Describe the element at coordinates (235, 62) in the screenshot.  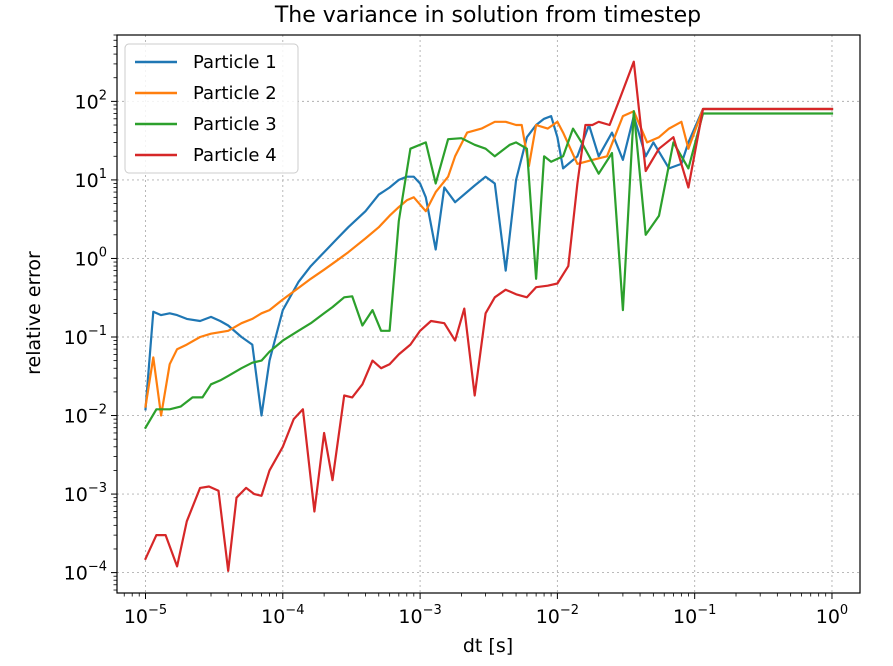
I see `legend-label: Particle 1` at that location.